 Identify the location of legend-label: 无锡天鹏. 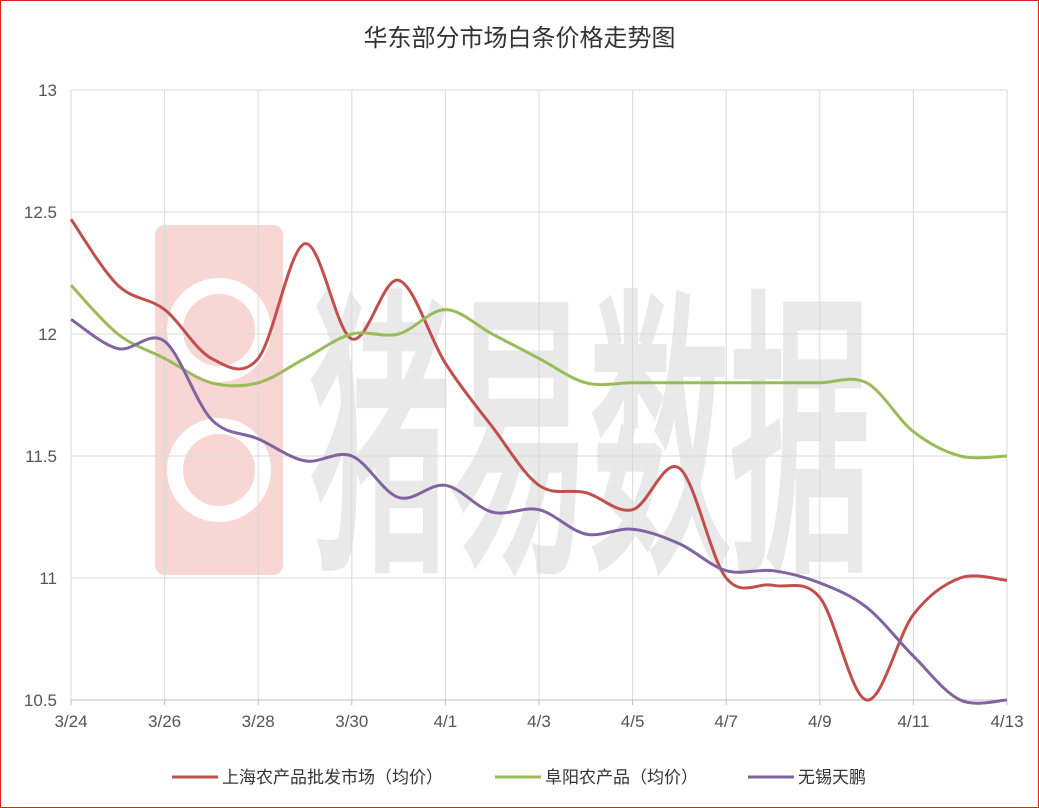
(832, 778).